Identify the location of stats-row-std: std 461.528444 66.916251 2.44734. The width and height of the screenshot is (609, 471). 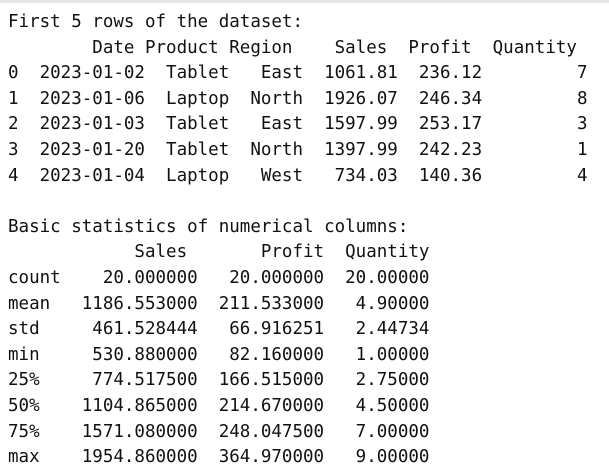
(219, 329).